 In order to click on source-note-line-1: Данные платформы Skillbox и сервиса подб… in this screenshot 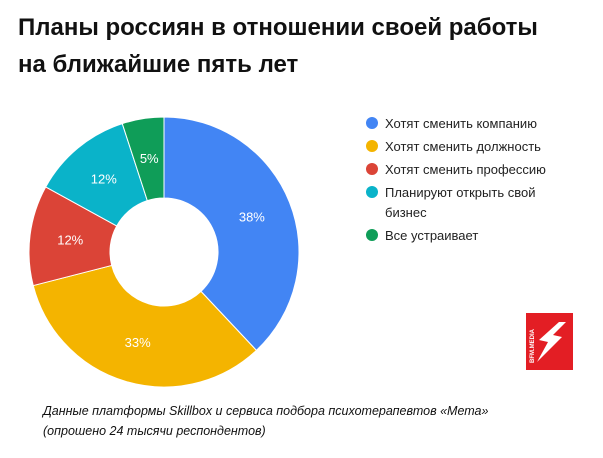, I will do `click(266, 411)`.